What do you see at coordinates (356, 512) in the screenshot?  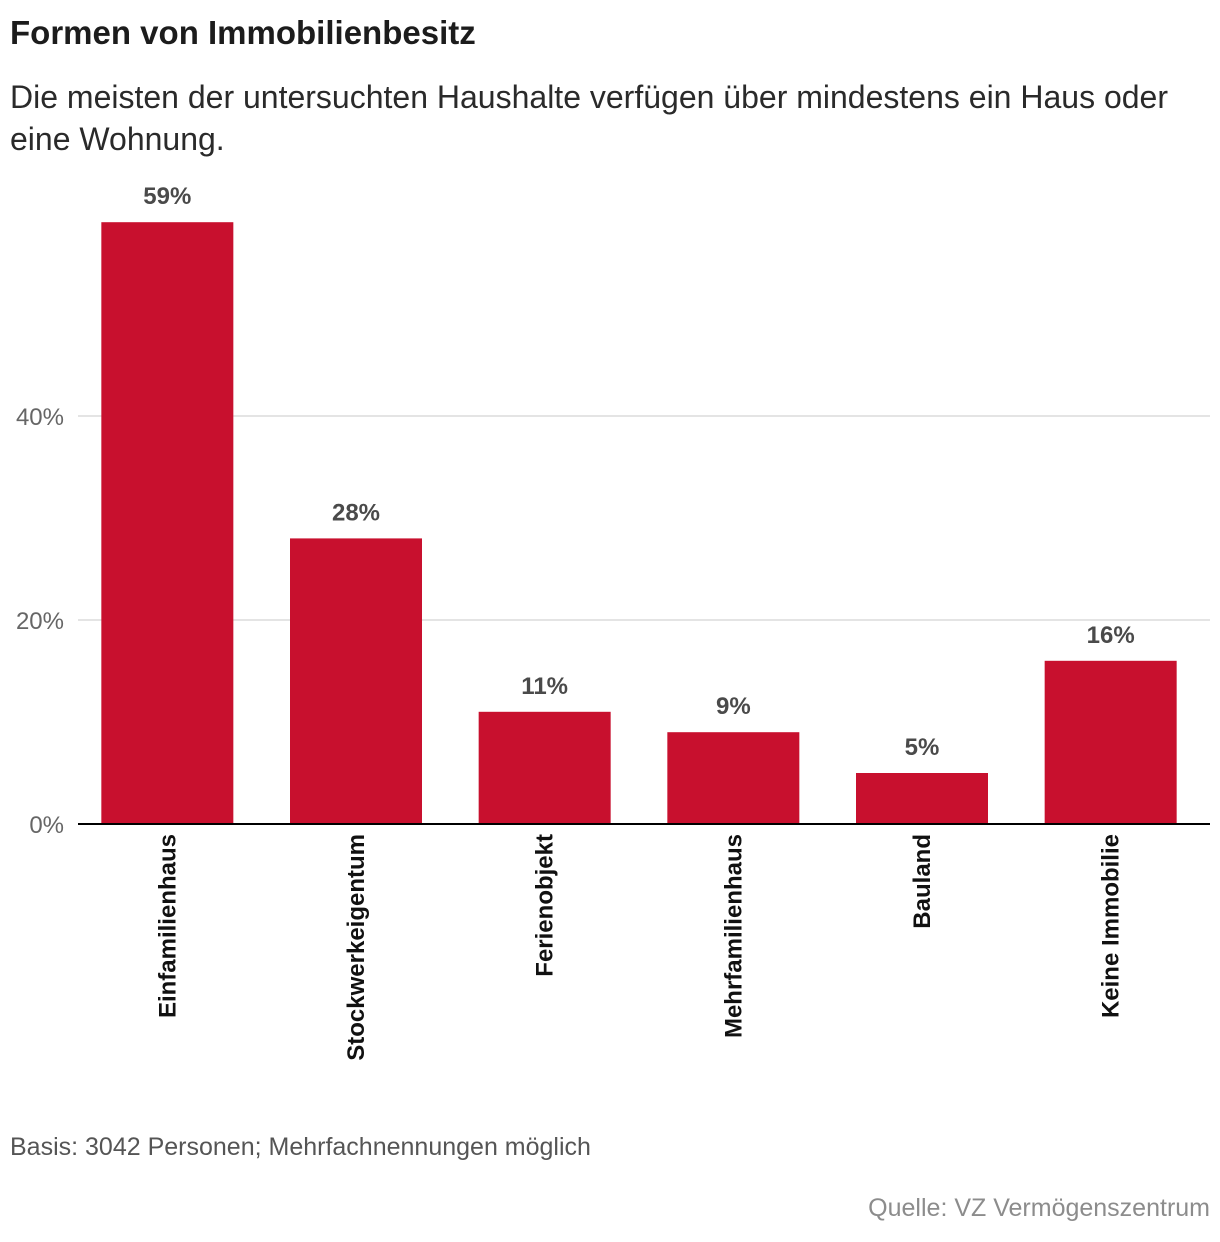 I see `value-label: 28%` at bounding box center [356, 512].